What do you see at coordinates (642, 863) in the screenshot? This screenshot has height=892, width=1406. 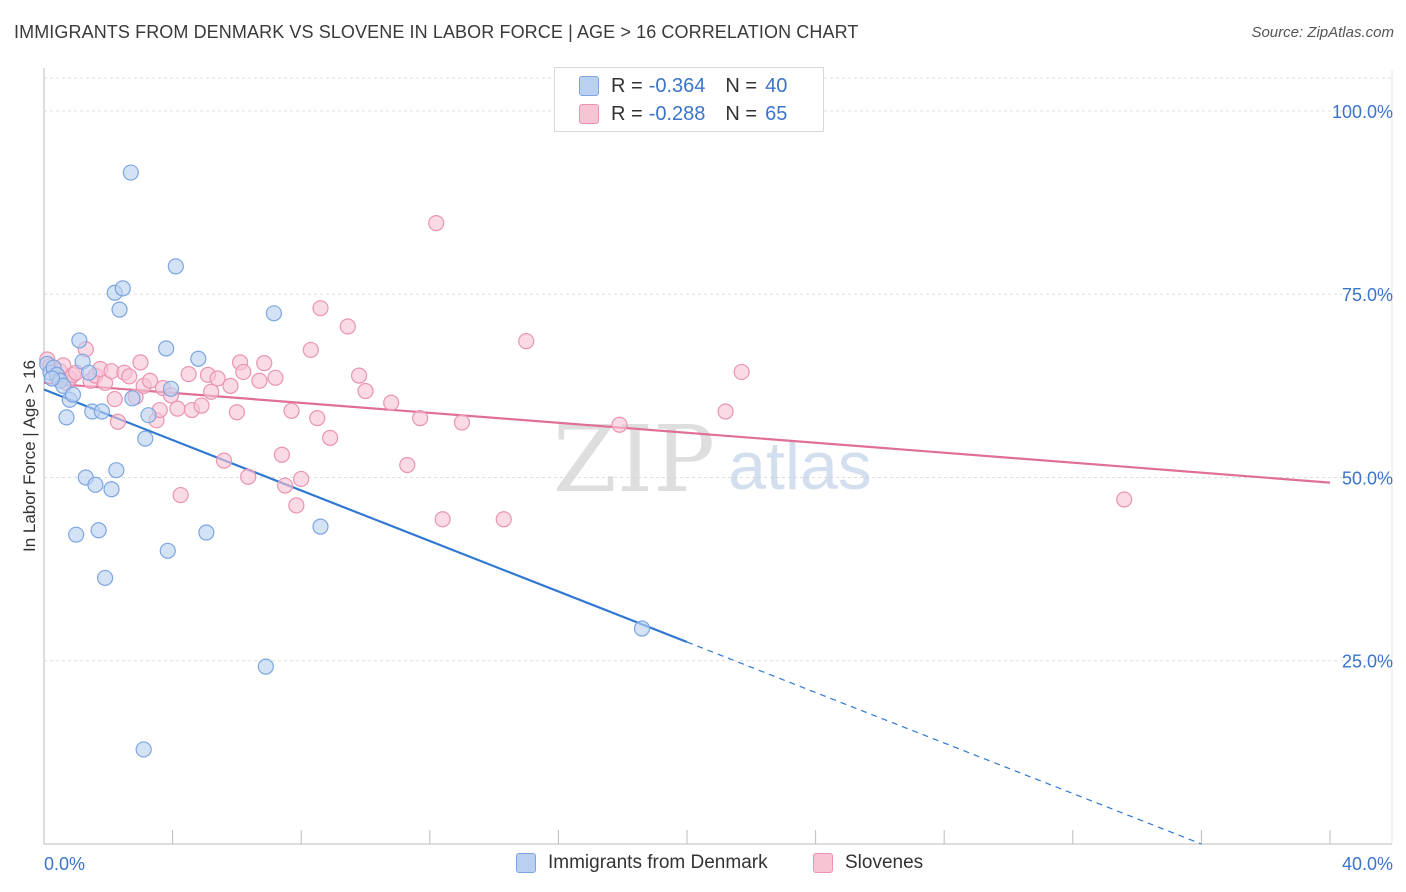 I see `bottom-legend-denmark: Immigrants from Denmark` at bounding box center [642, 863].